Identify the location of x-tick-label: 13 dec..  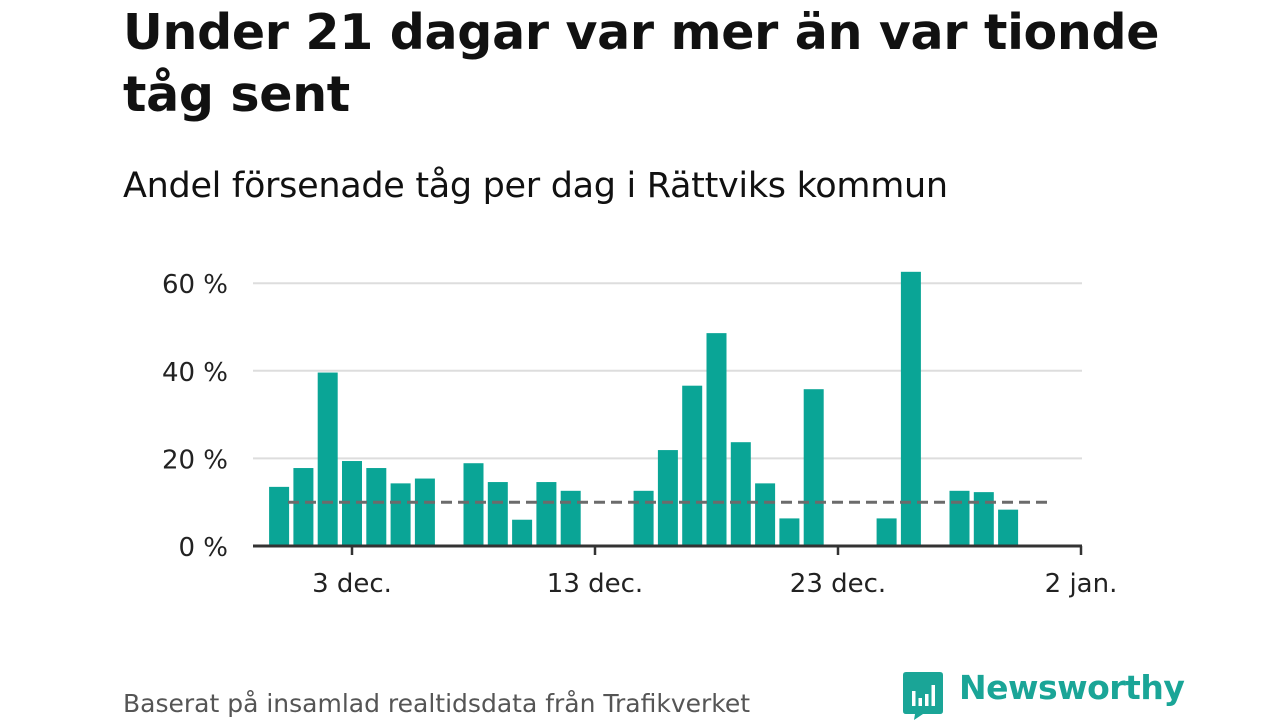
(595, 584).